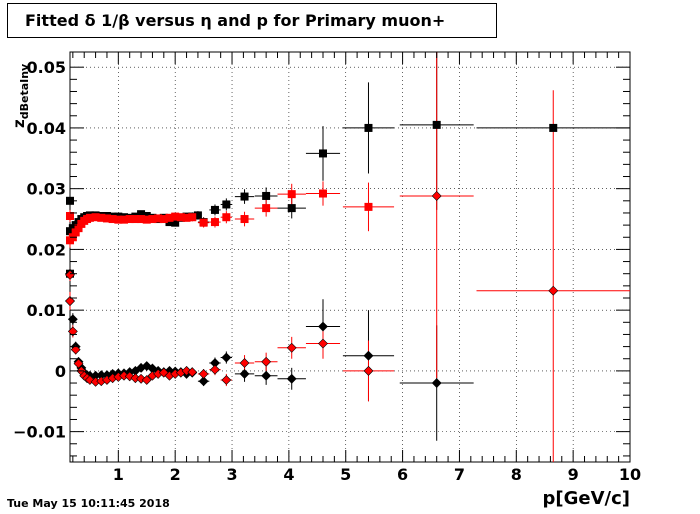 This screenshot has width=700, height=514. What do you see at coordinates (46, 189) in the screenshot?
I see `y-tick-label: 0.03` at bounding box center [46, 189].